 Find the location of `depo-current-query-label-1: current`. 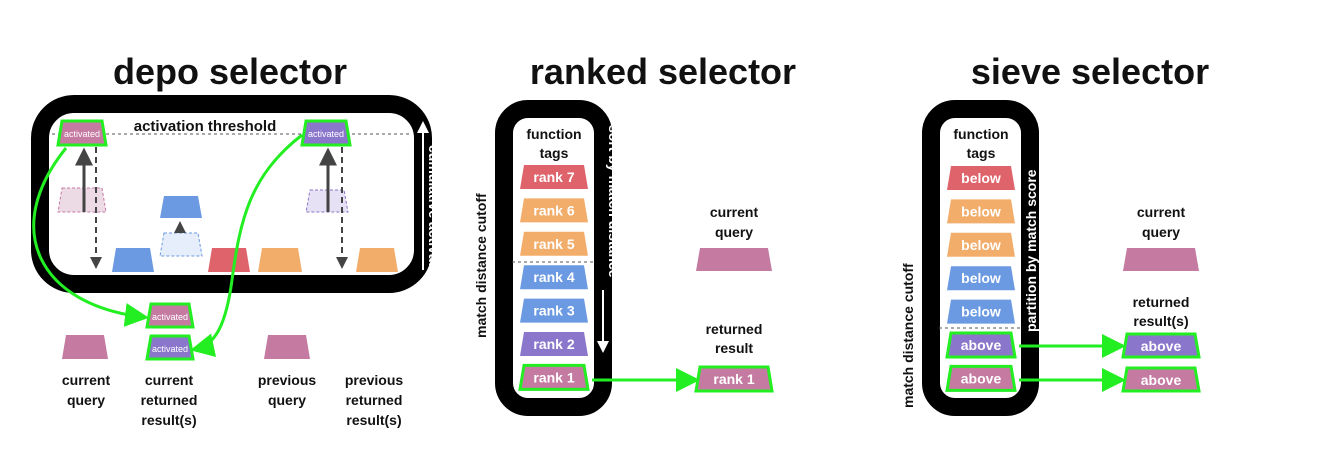

depo-current-query-label-1: current is located at coordinates (86, 380).